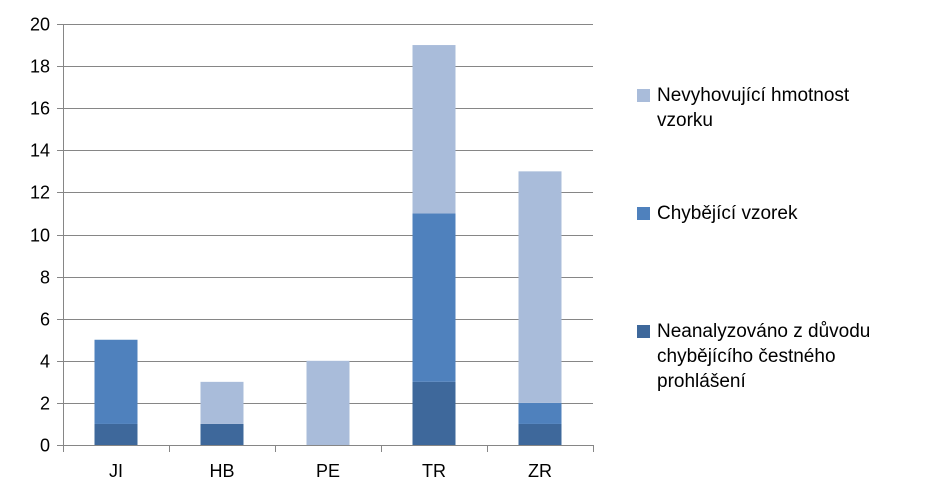 The height and width of the screenshot is (488, 933). Describe the element at coordinates (40, 151) in the screenshot. I see `y-tick-label: 14` at that location.